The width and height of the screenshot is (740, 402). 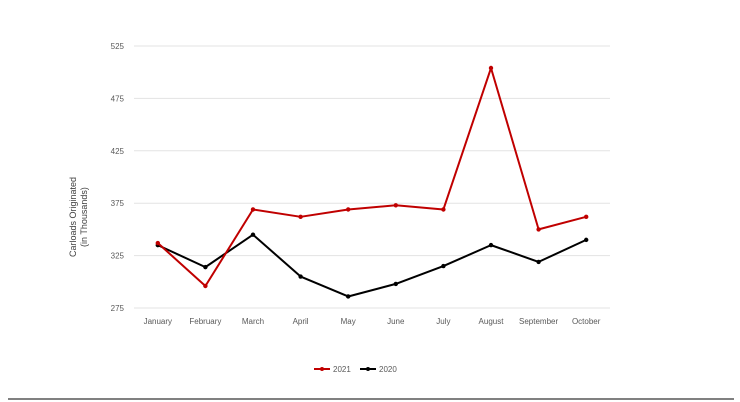 I want to click on y-tick-label: 425, so click(x=118, y=151).